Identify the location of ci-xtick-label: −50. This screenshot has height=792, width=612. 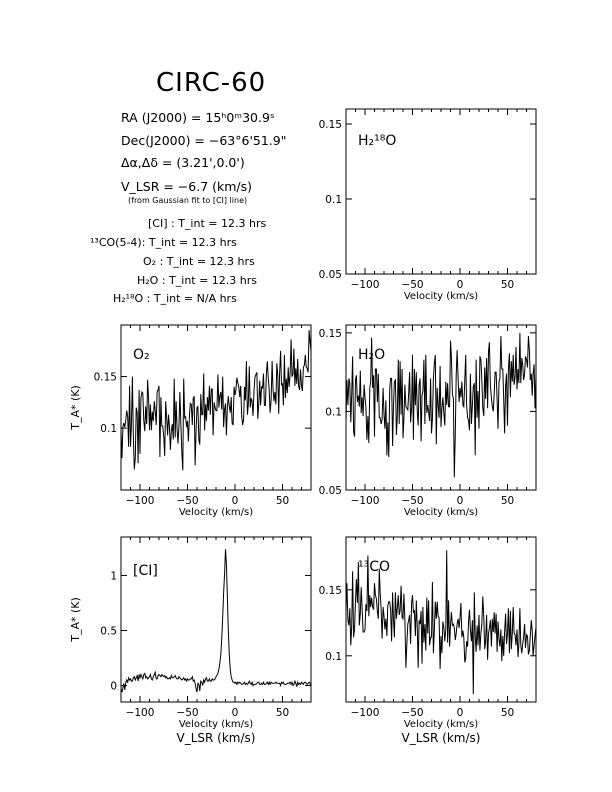
(187, 713).